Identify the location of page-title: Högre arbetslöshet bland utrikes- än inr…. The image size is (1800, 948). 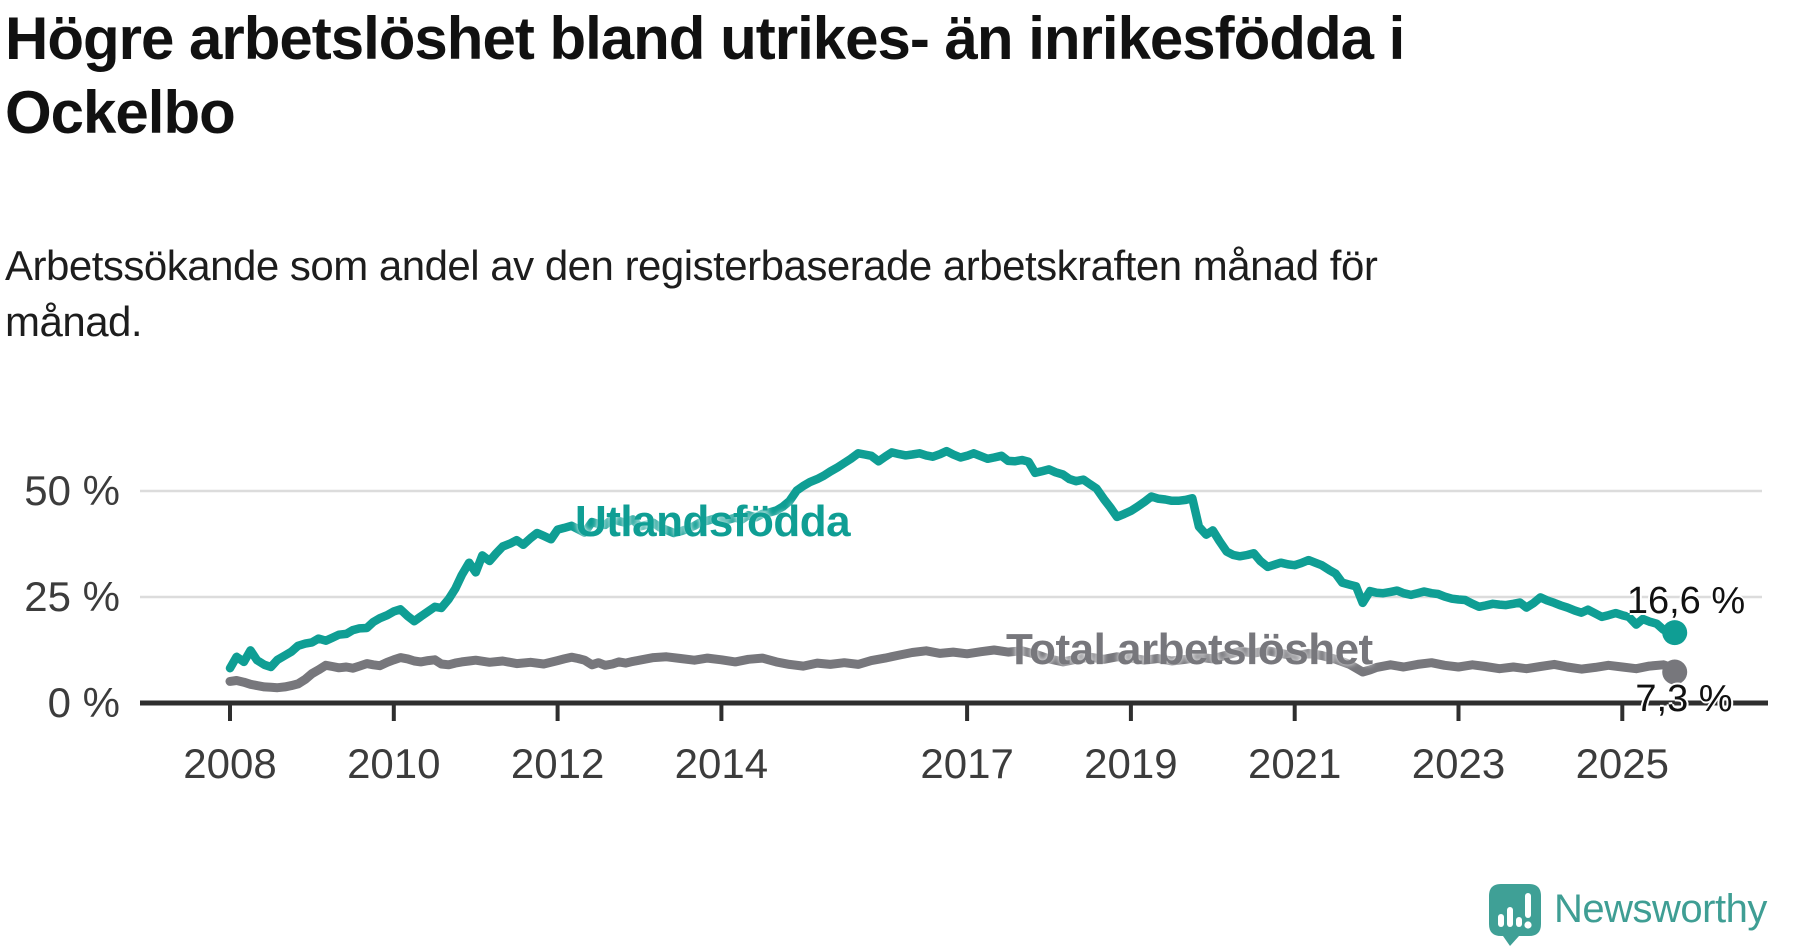
(705, 75).